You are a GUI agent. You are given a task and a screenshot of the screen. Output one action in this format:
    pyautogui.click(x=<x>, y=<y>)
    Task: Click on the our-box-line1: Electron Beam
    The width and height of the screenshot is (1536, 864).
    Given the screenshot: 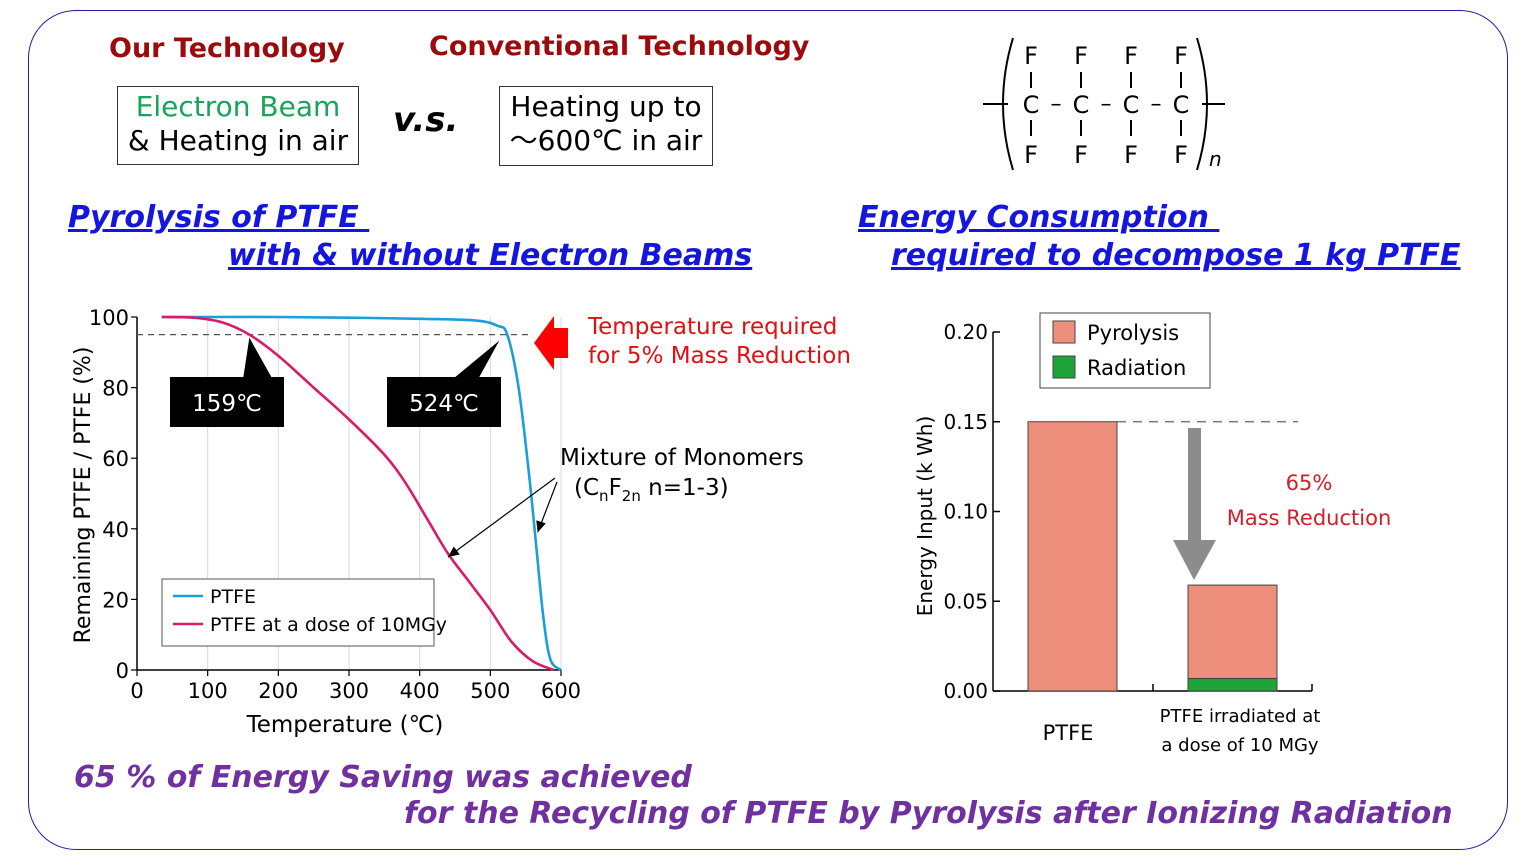 What is the action you would take?
    pyautogui.click(x=238, y=106)
    